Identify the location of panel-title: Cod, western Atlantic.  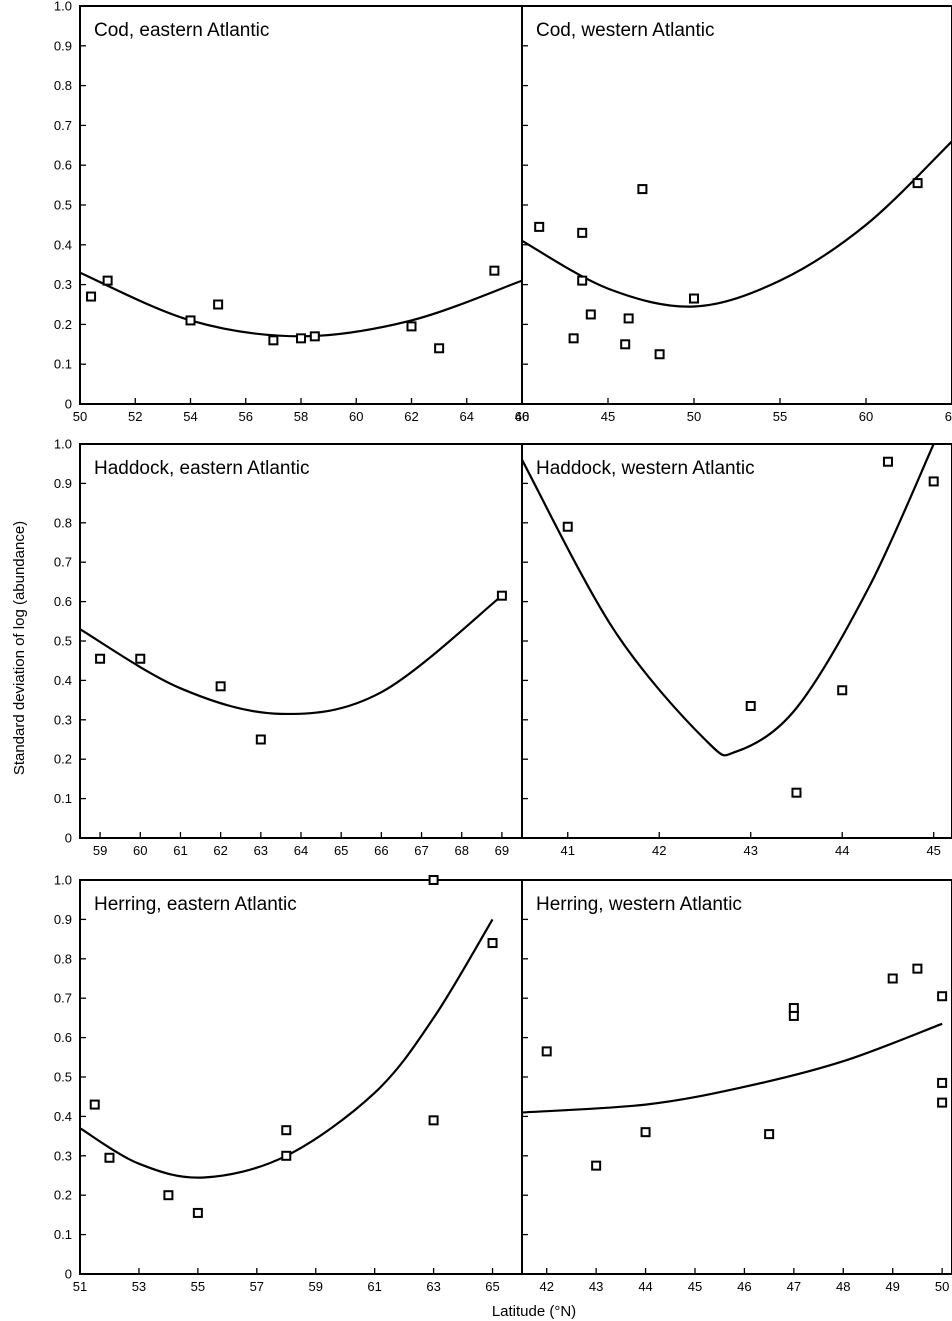
(625, 30).